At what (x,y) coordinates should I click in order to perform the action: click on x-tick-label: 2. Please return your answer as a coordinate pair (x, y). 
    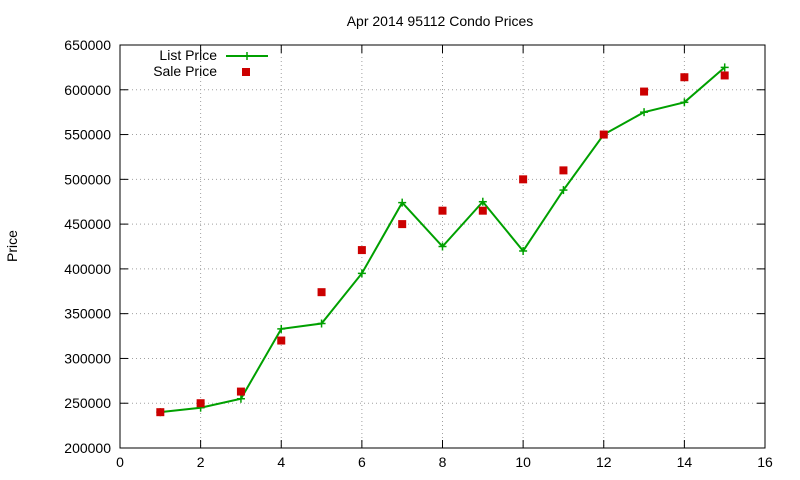
    Looking at the image, I should click on (201, 462).